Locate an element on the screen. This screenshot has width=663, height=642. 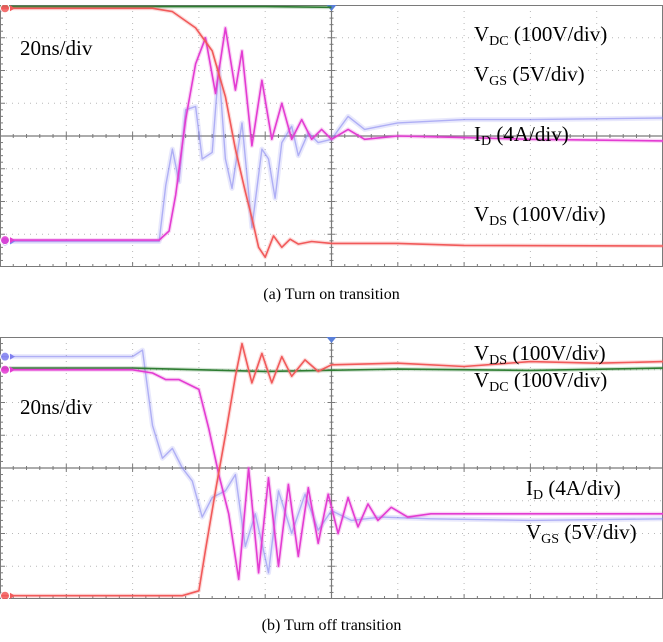
caption-turn-on: (a) Turn on transition is located at coordinates (331, 294).